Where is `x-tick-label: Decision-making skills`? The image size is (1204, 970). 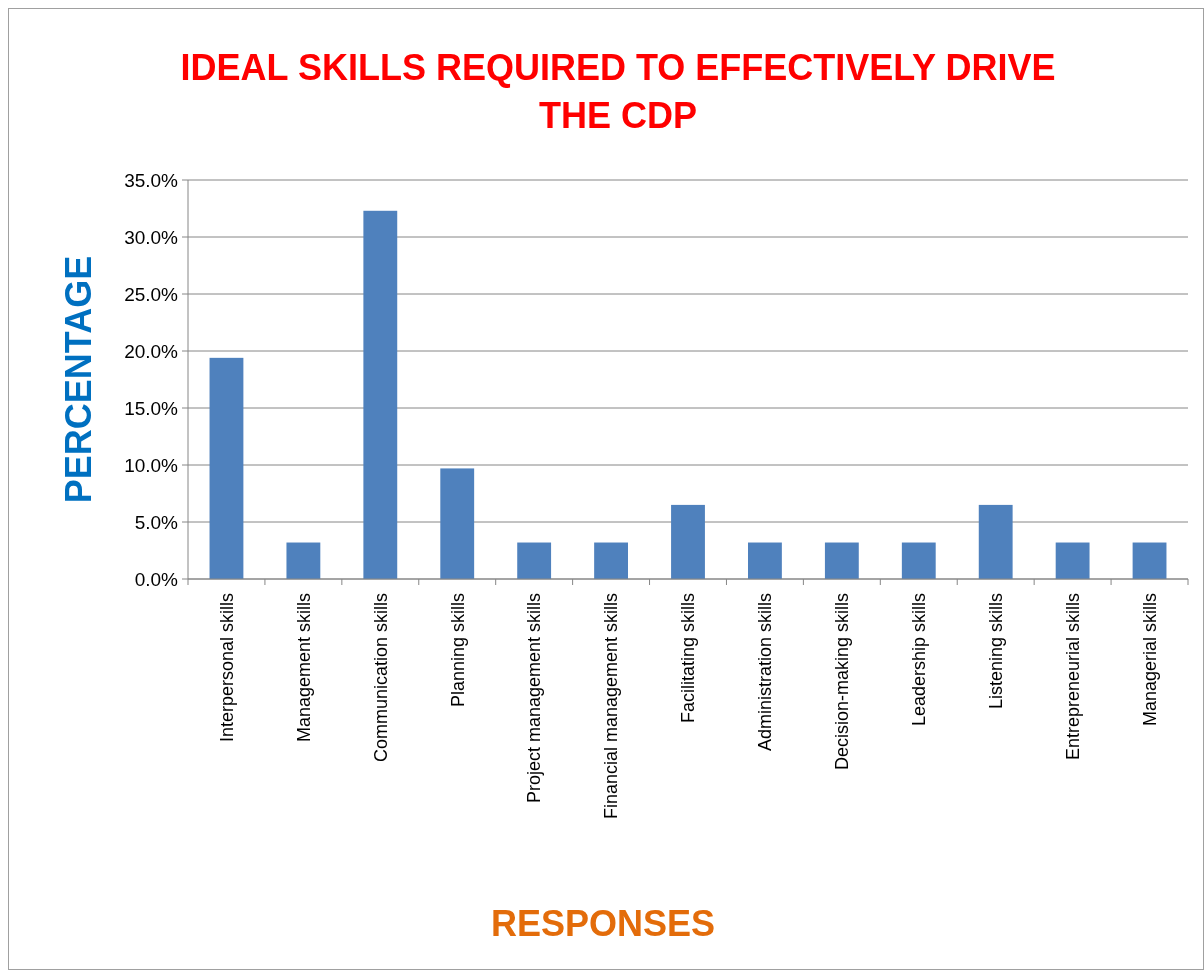 x-tick-label: Decision-making skills is located at coordinates (842, 682).